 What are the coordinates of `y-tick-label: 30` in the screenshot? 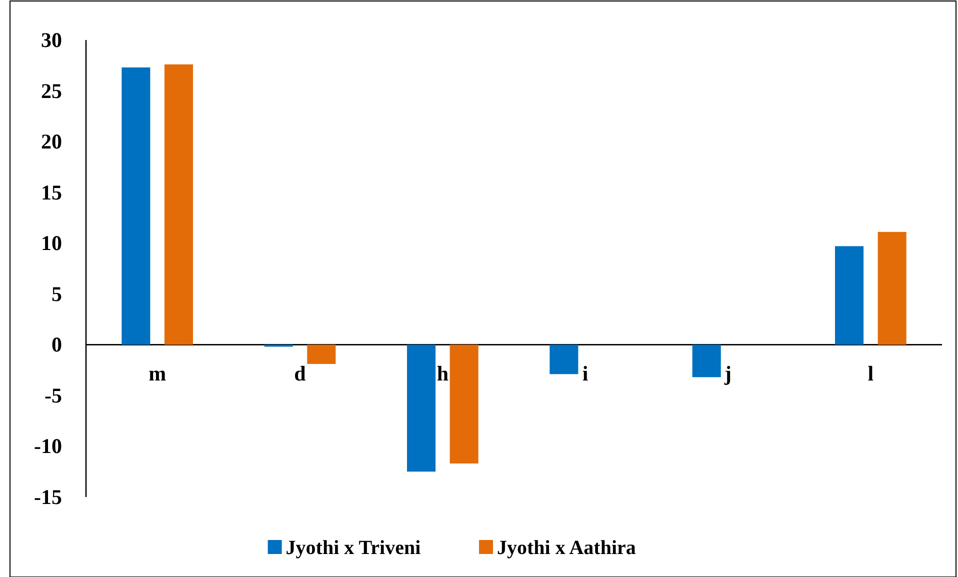 It's located at (51, 40).